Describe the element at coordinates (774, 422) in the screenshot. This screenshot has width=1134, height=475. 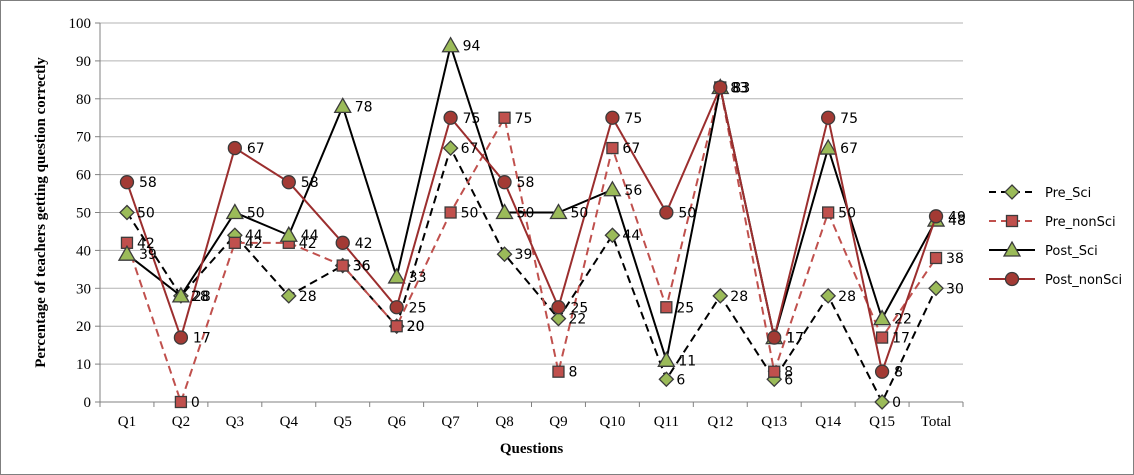
I see `x-tick-label: Q13` at that location.